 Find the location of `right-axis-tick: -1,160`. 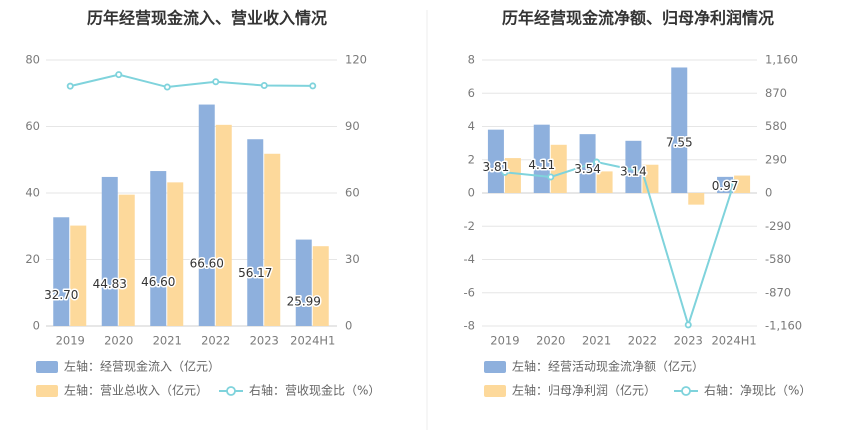

right-axis-tick: -1,160 is located at coordinates (783, 326).